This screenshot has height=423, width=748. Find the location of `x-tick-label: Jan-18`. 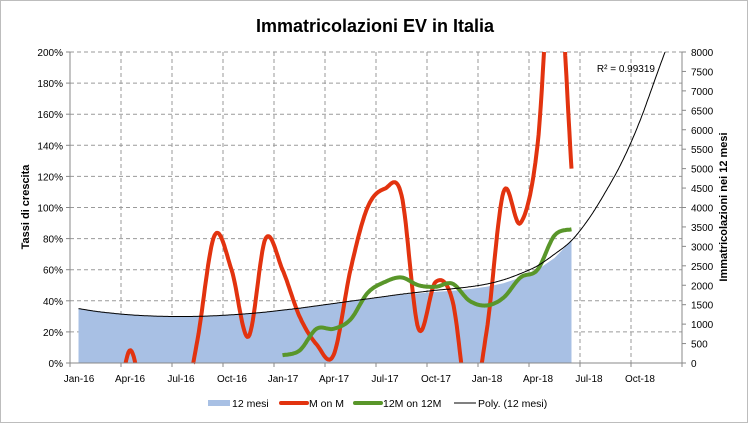

x-tick-label: Jan-18 is located at coordinates (487, 379).